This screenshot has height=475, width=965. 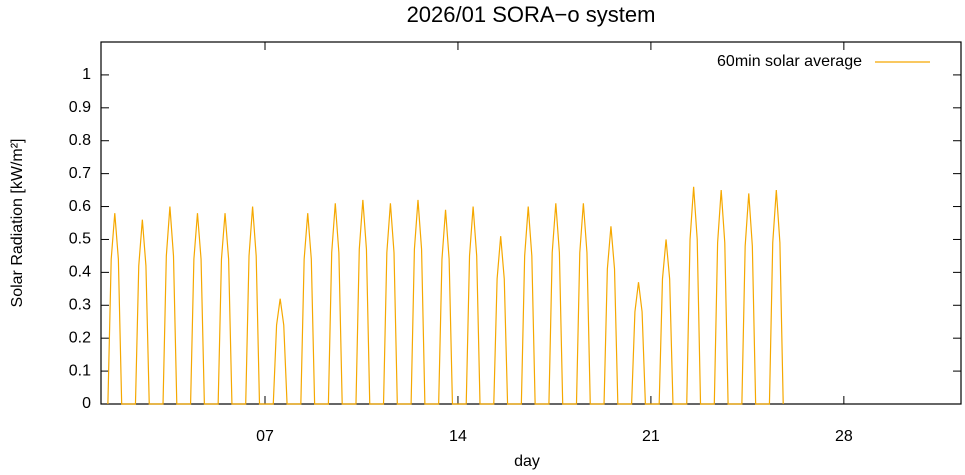 I want to click on x-tick-label: 07, so click(x=265, y=436).